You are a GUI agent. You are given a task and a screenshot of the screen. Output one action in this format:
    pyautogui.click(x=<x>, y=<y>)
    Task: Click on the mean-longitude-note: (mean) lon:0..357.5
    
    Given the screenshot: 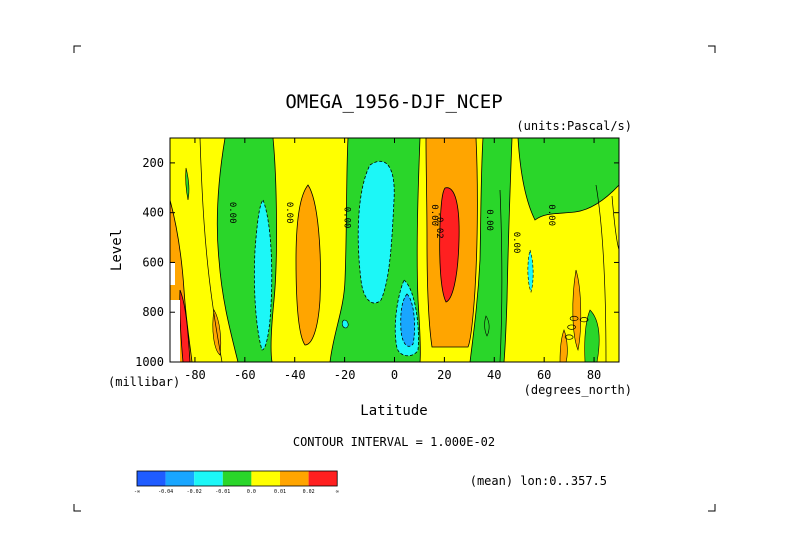 What is the action you would take?
    pyautogui.click(x=538, y=481)
    